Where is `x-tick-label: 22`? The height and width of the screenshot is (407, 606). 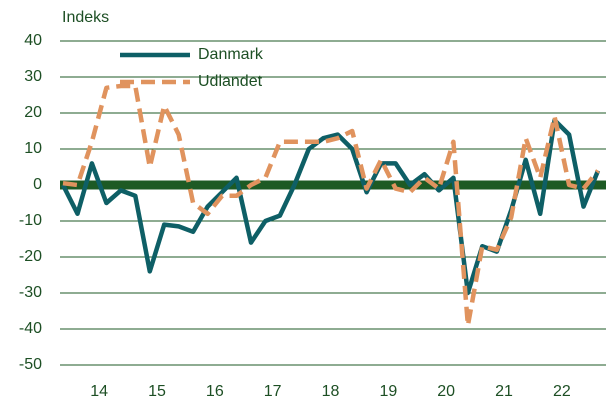 x-tick-label: 22 is located at coordinates (562, 391).